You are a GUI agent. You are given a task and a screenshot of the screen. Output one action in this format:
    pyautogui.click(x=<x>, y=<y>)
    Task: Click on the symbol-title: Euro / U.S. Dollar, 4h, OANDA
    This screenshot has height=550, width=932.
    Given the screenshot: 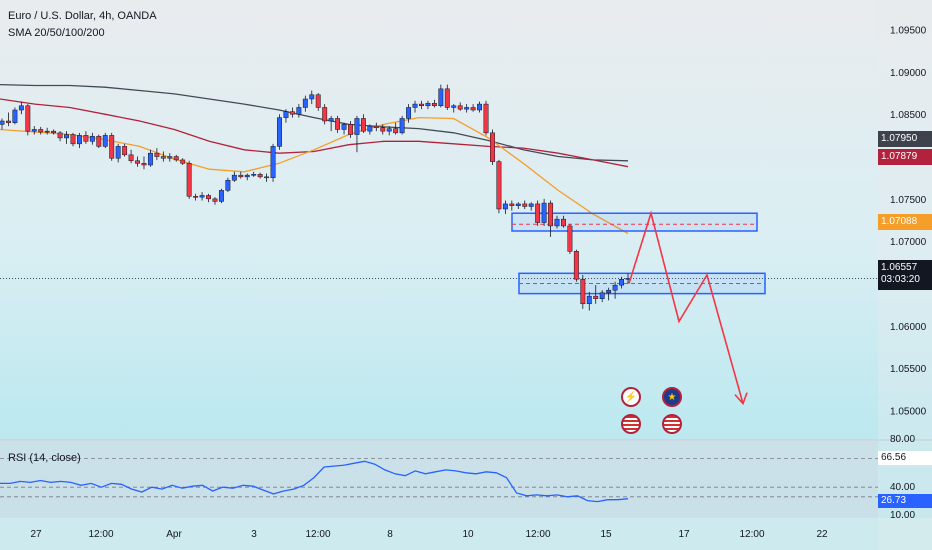 What is the action you would take?
    pyautogui.click(x=82, y=16)
    